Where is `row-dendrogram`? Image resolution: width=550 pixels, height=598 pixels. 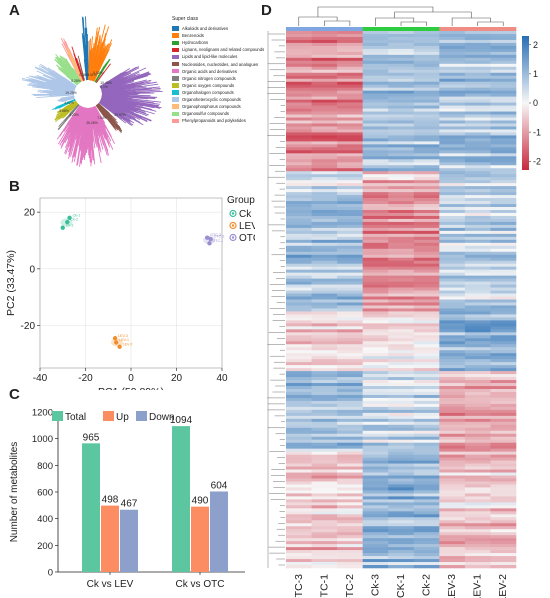 row-dendrogram is located at coordinates (276, 299).